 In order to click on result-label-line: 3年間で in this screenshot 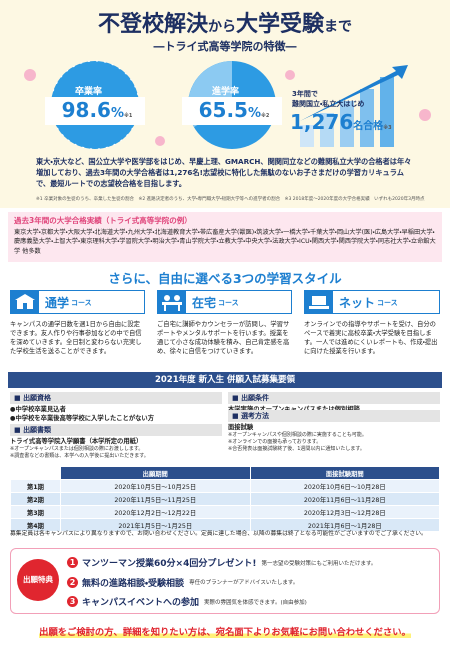, I will do `click(305, 94)`.